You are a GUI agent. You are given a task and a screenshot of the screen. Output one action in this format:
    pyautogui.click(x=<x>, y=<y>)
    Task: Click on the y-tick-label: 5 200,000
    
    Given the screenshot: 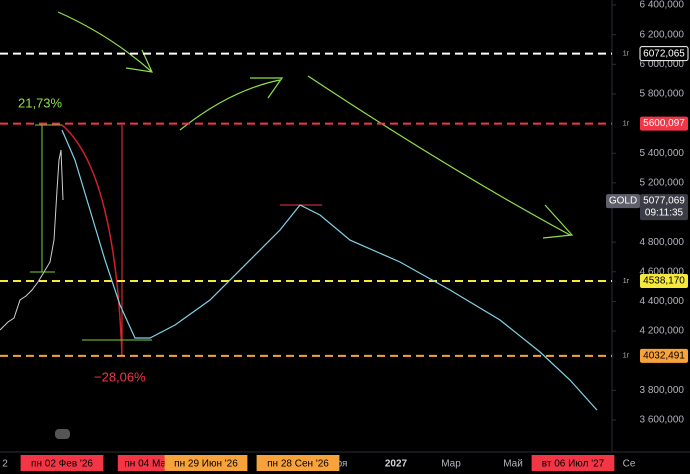 What is the action you would take?
    pyautogui.click(x=662, y=183)
    